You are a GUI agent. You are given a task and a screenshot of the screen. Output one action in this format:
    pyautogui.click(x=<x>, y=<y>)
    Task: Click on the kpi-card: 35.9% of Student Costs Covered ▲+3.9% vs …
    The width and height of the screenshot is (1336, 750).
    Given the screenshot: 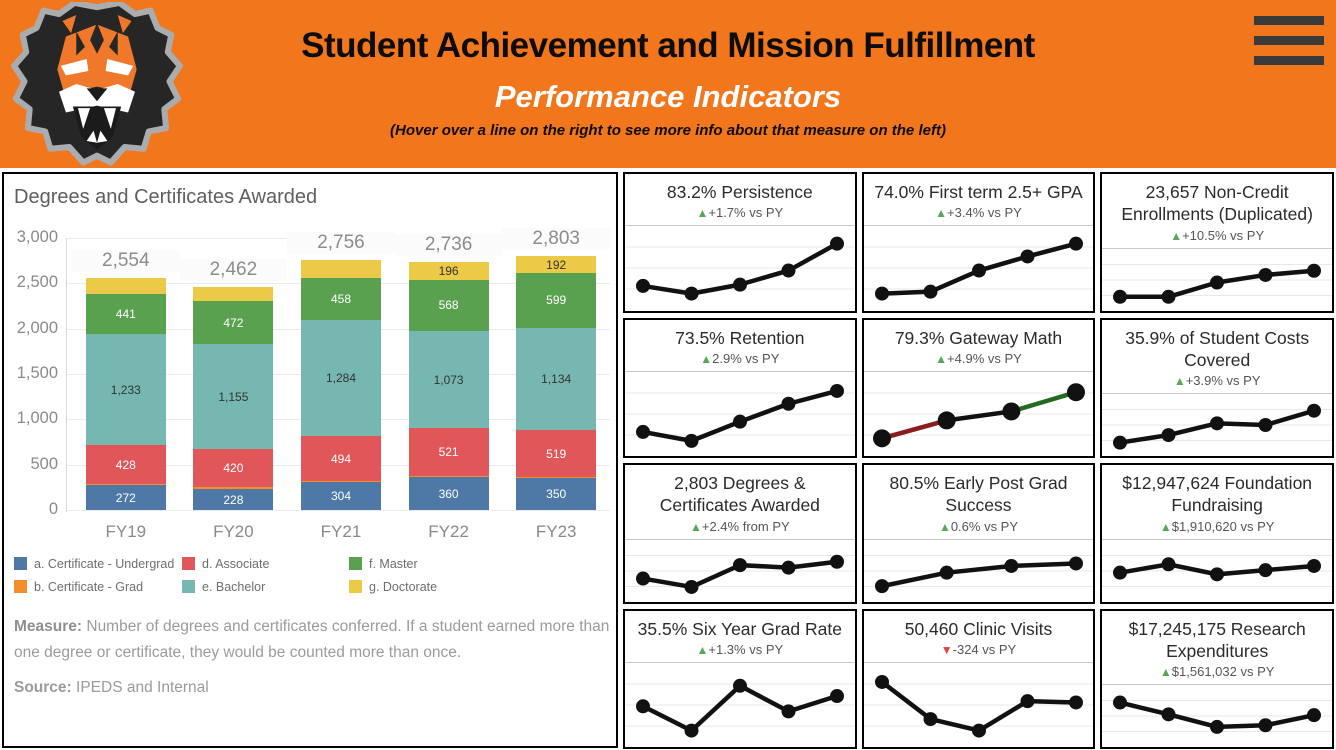 What is the action you would take?
    pyautogui.click(x=1217, y=387)
    